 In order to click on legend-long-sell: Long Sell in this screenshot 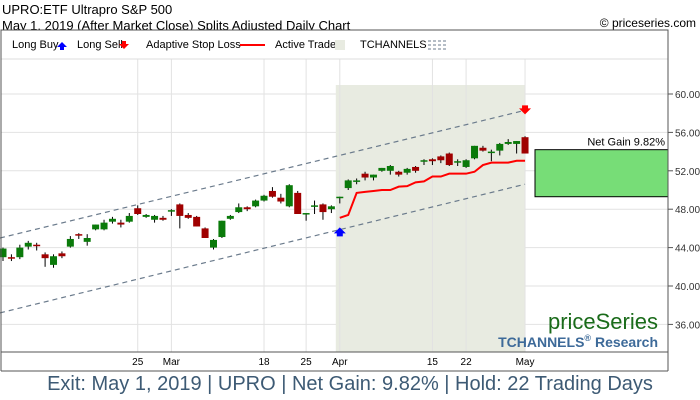, I will do `click(100, 45)`.